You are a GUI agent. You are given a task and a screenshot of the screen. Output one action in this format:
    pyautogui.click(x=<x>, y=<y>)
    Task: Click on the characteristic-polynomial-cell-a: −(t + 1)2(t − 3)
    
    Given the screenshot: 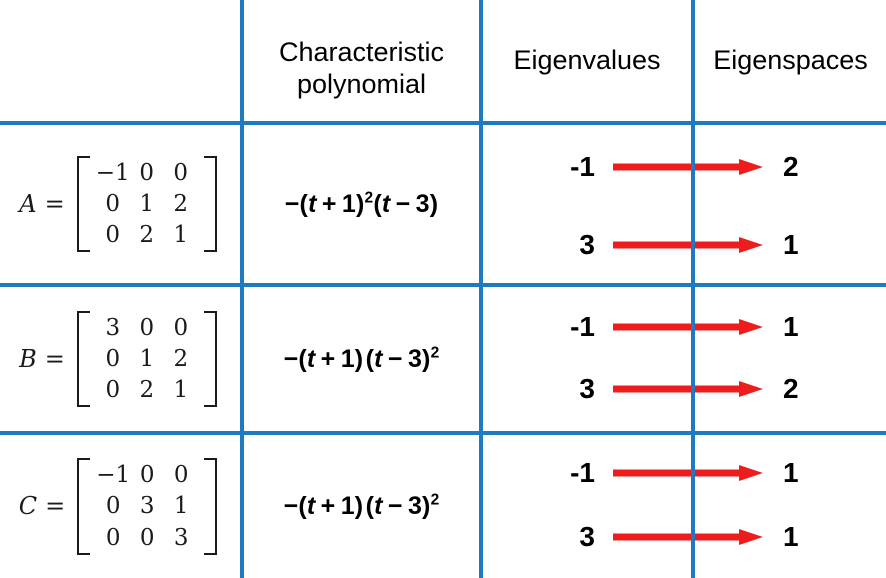 What is the action you would take?
    pyautogui.click(x=361, y=204)
    